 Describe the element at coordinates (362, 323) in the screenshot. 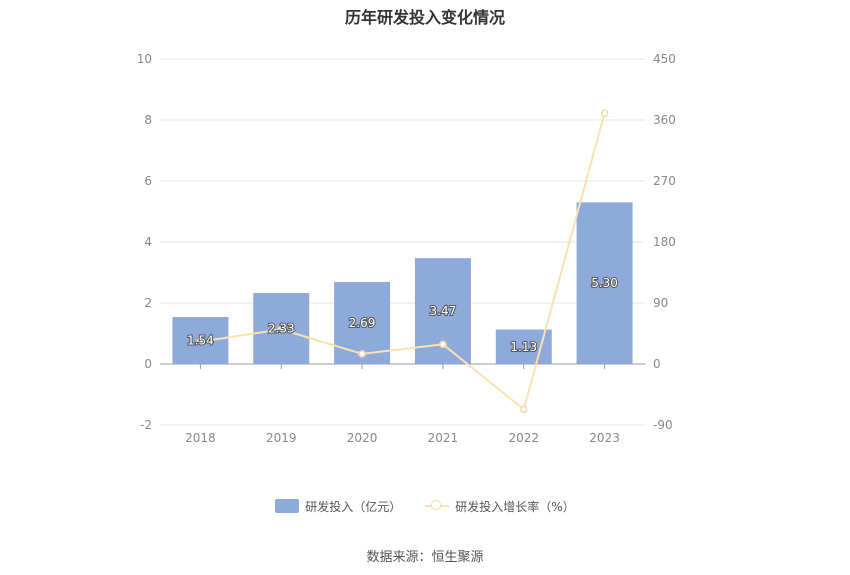

I see `bar-value-label: 2.69` at that location.